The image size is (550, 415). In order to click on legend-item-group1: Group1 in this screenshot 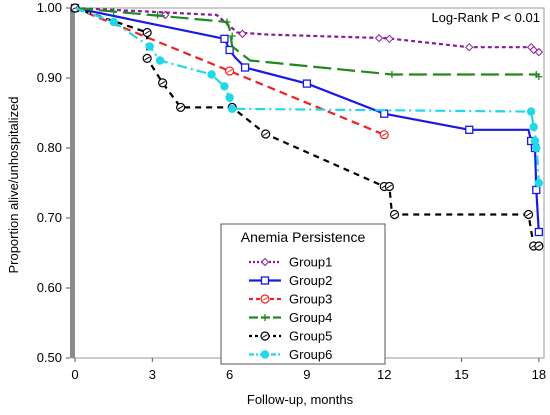, I will do `click(290, 262)`.